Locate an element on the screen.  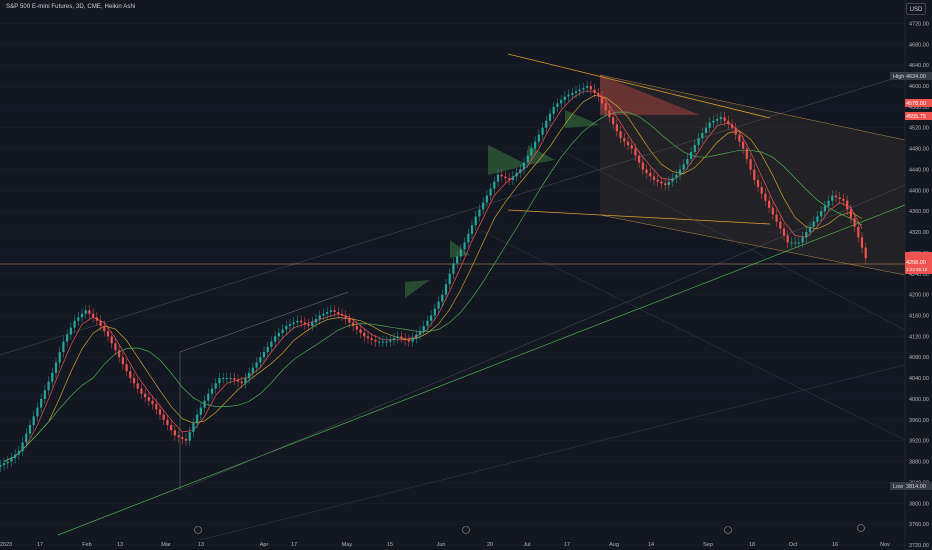
time-label: Sep is located at coordinates (708, 545).